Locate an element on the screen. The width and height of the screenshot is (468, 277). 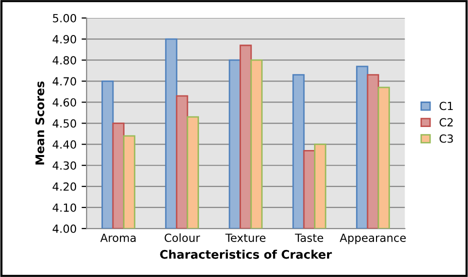
y-tick-label: 4.50 is located at coordinates (64, 123).